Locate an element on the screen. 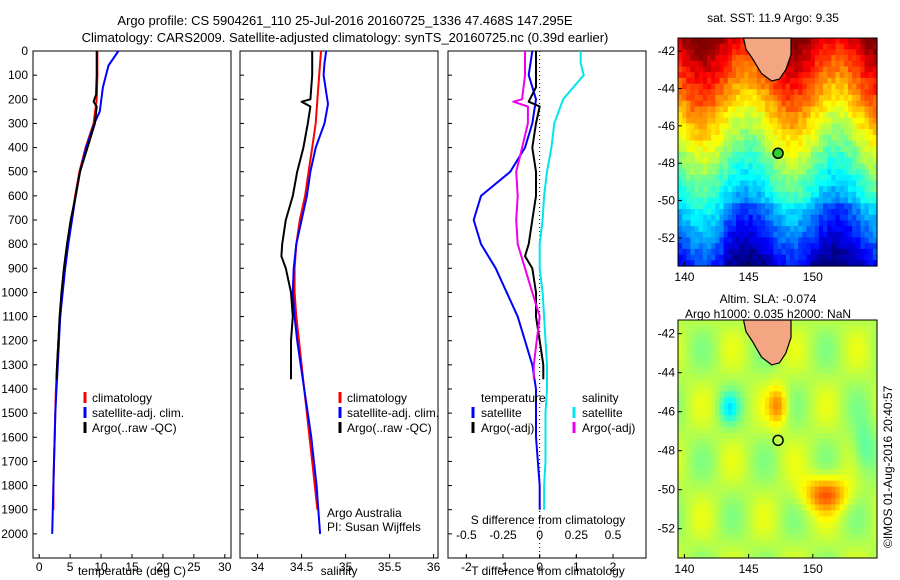  map-x-tick-label: 145 is located at coordinates (749, 569).